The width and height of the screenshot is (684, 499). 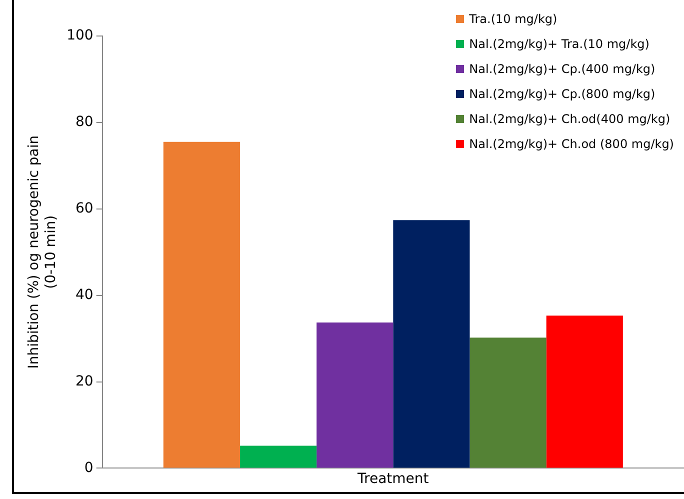 I want to click on y-tick-label: 100, so click(x=80, y=36).